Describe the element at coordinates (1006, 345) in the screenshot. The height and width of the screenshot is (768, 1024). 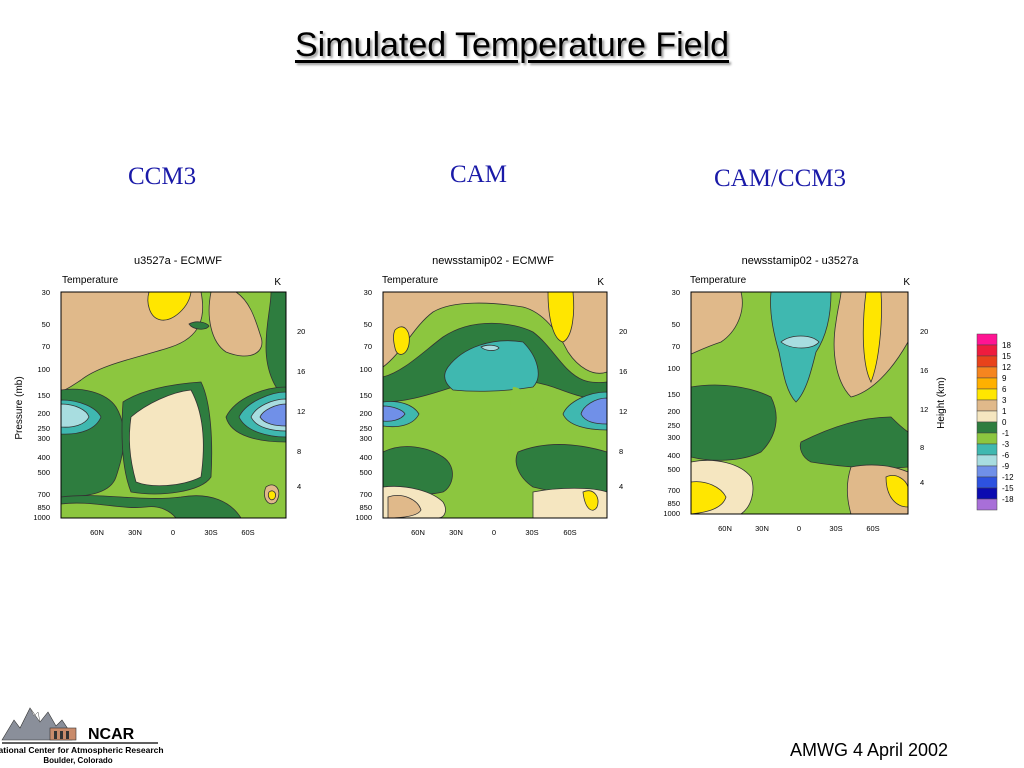
I see `colorbar-label: 18` at that location.